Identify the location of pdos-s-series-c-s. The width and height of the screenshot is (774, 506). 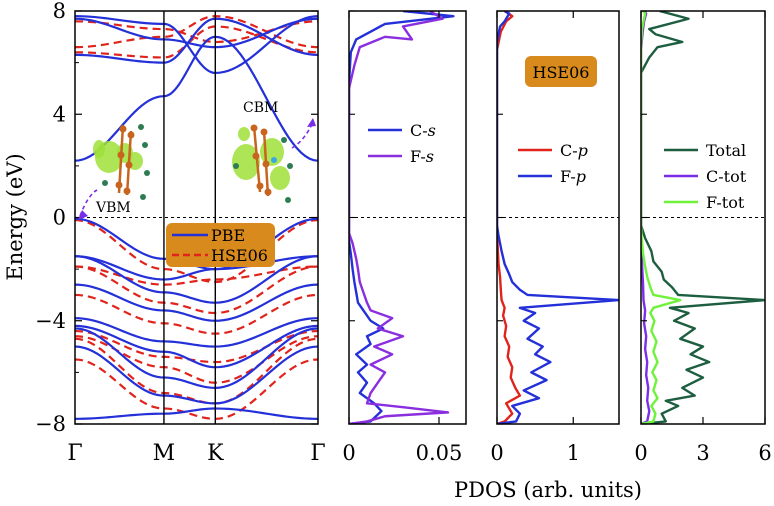
(402, 217).